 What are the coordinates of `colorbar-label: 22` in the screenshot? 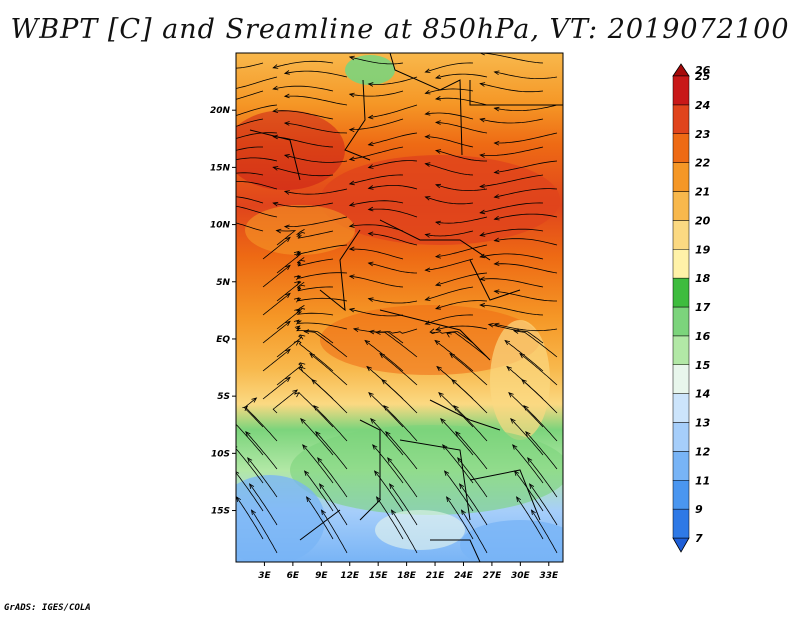 It's located at (703, 163).